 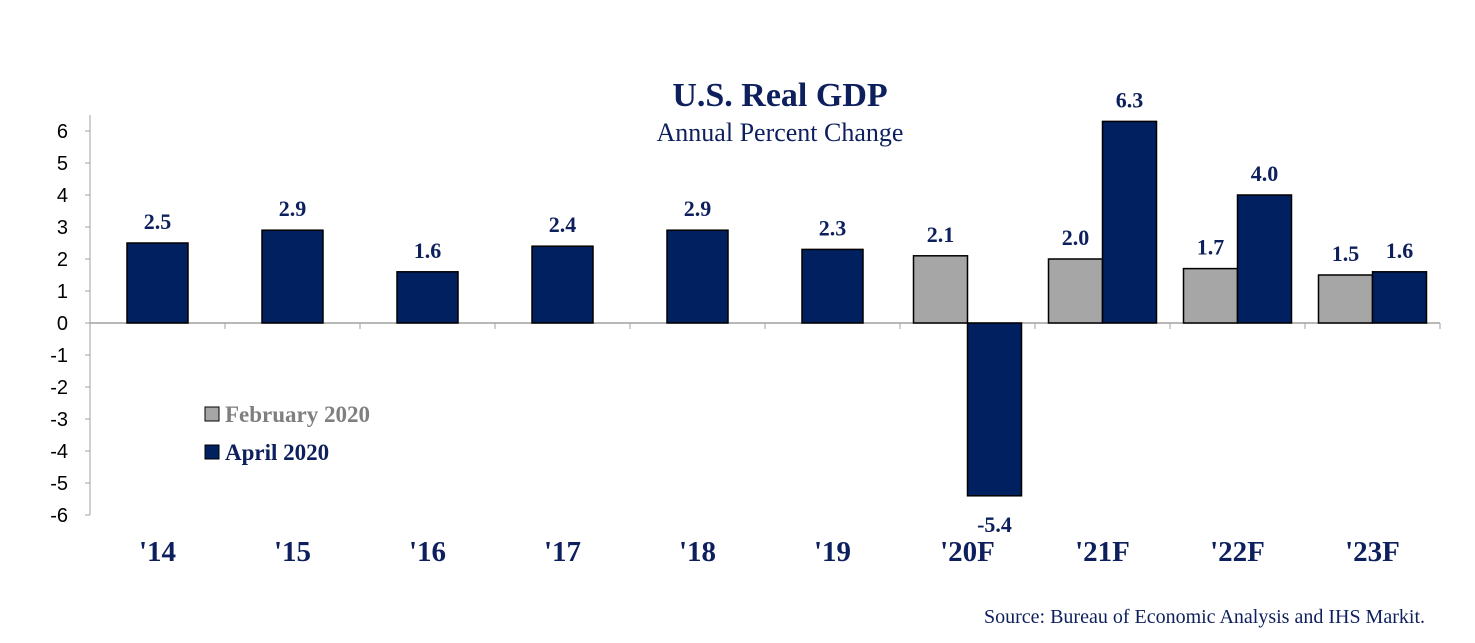 I want to click on x-tick-label: '20F, so click(x=967, y=552).